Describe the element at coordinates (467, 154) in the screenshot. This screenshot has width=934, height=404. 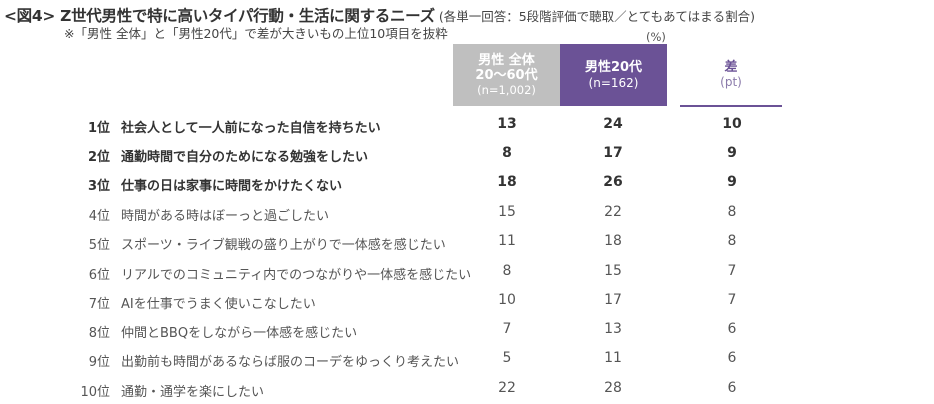
I see `table-row: 2位 通勤時間で自分のためになる勉強をしたい 8 17 9` at that location.